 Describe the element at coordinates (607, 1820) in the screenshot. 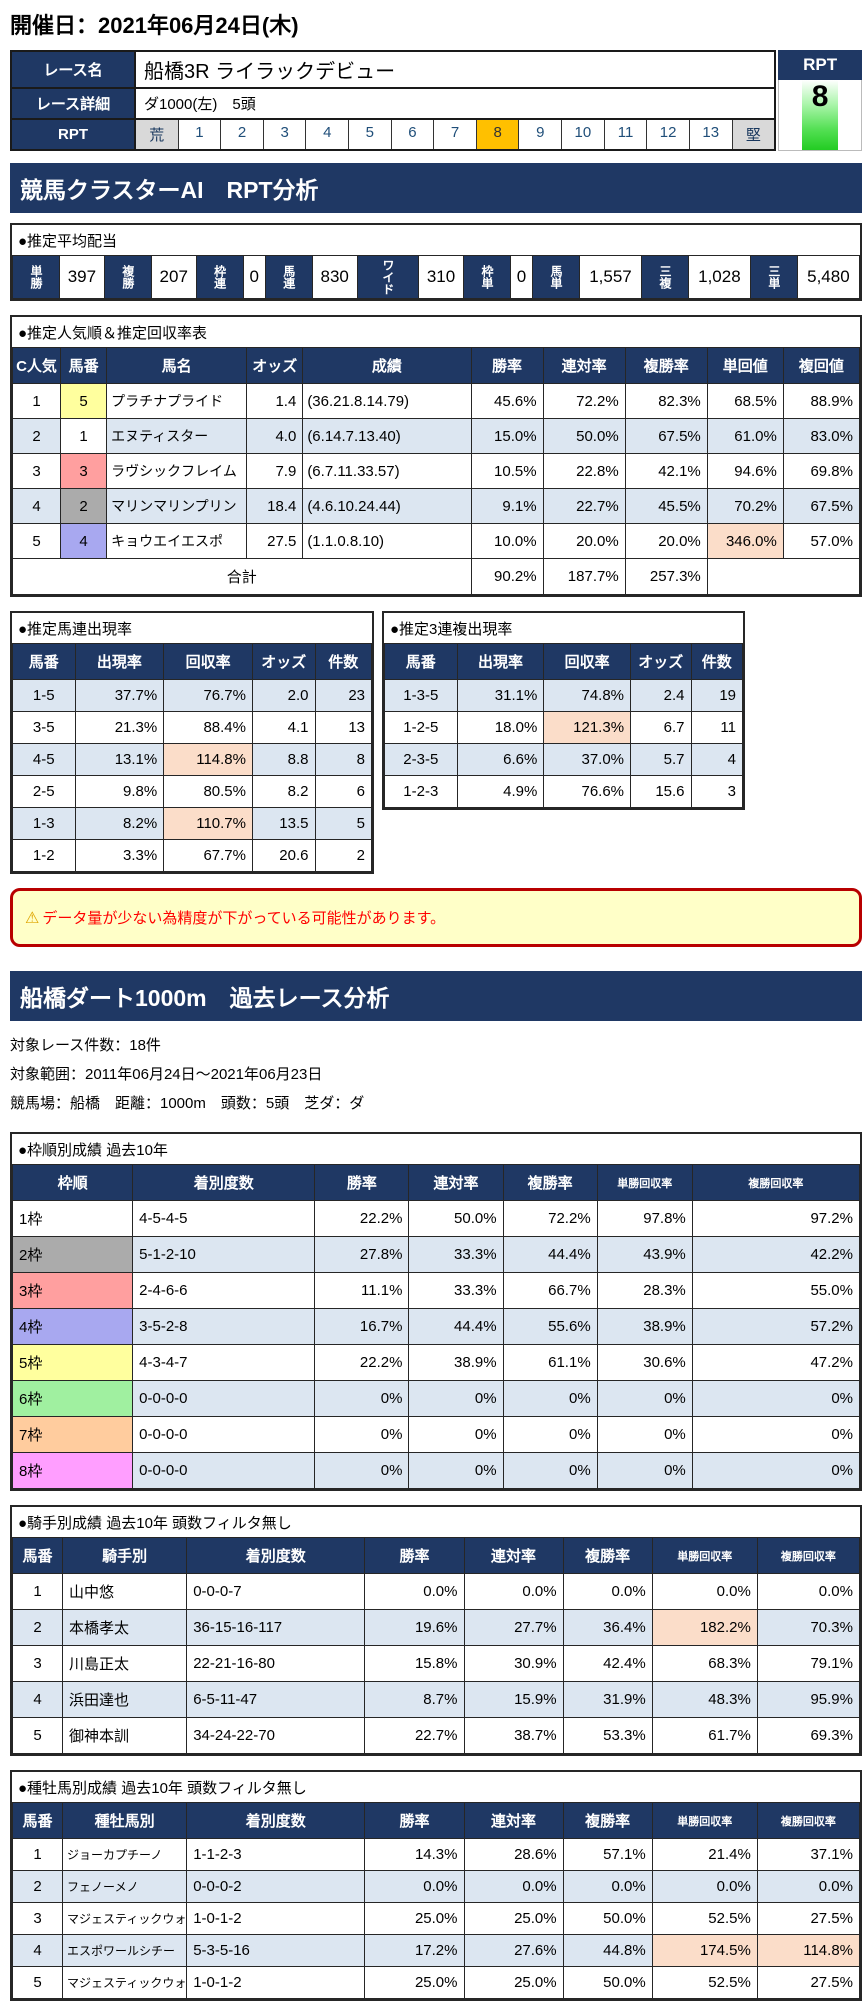

I see `col-header-show: 複勝率` at that location.